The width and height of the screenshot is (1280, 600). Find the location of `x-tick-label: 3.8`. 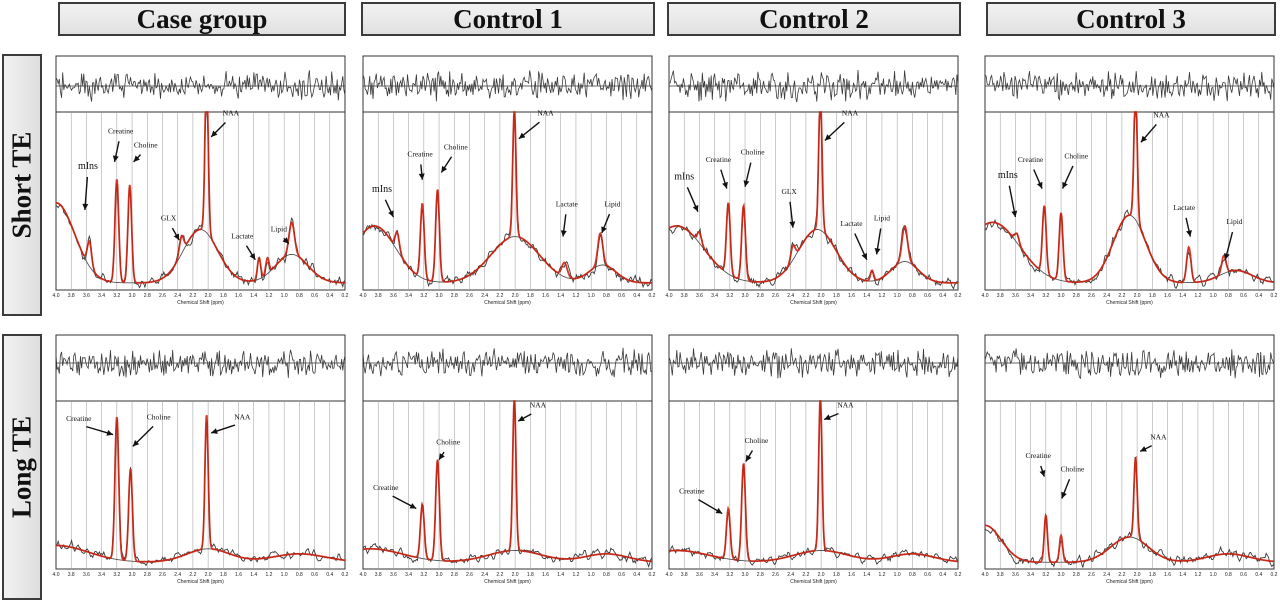

x-tick-label: 3.8 is located at coordinates (378, 575).